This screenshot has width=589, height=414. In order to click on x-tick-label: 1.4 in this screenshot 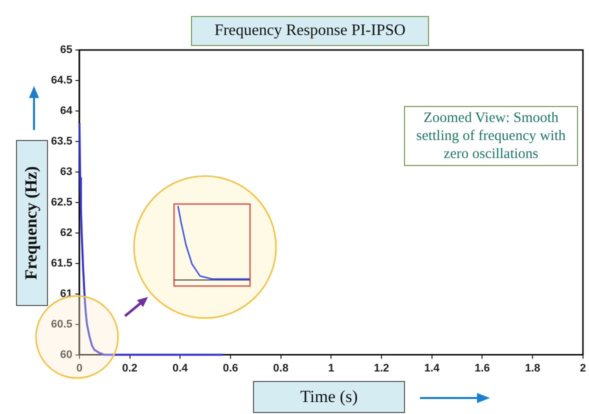, I will do `click(432, 368)`.